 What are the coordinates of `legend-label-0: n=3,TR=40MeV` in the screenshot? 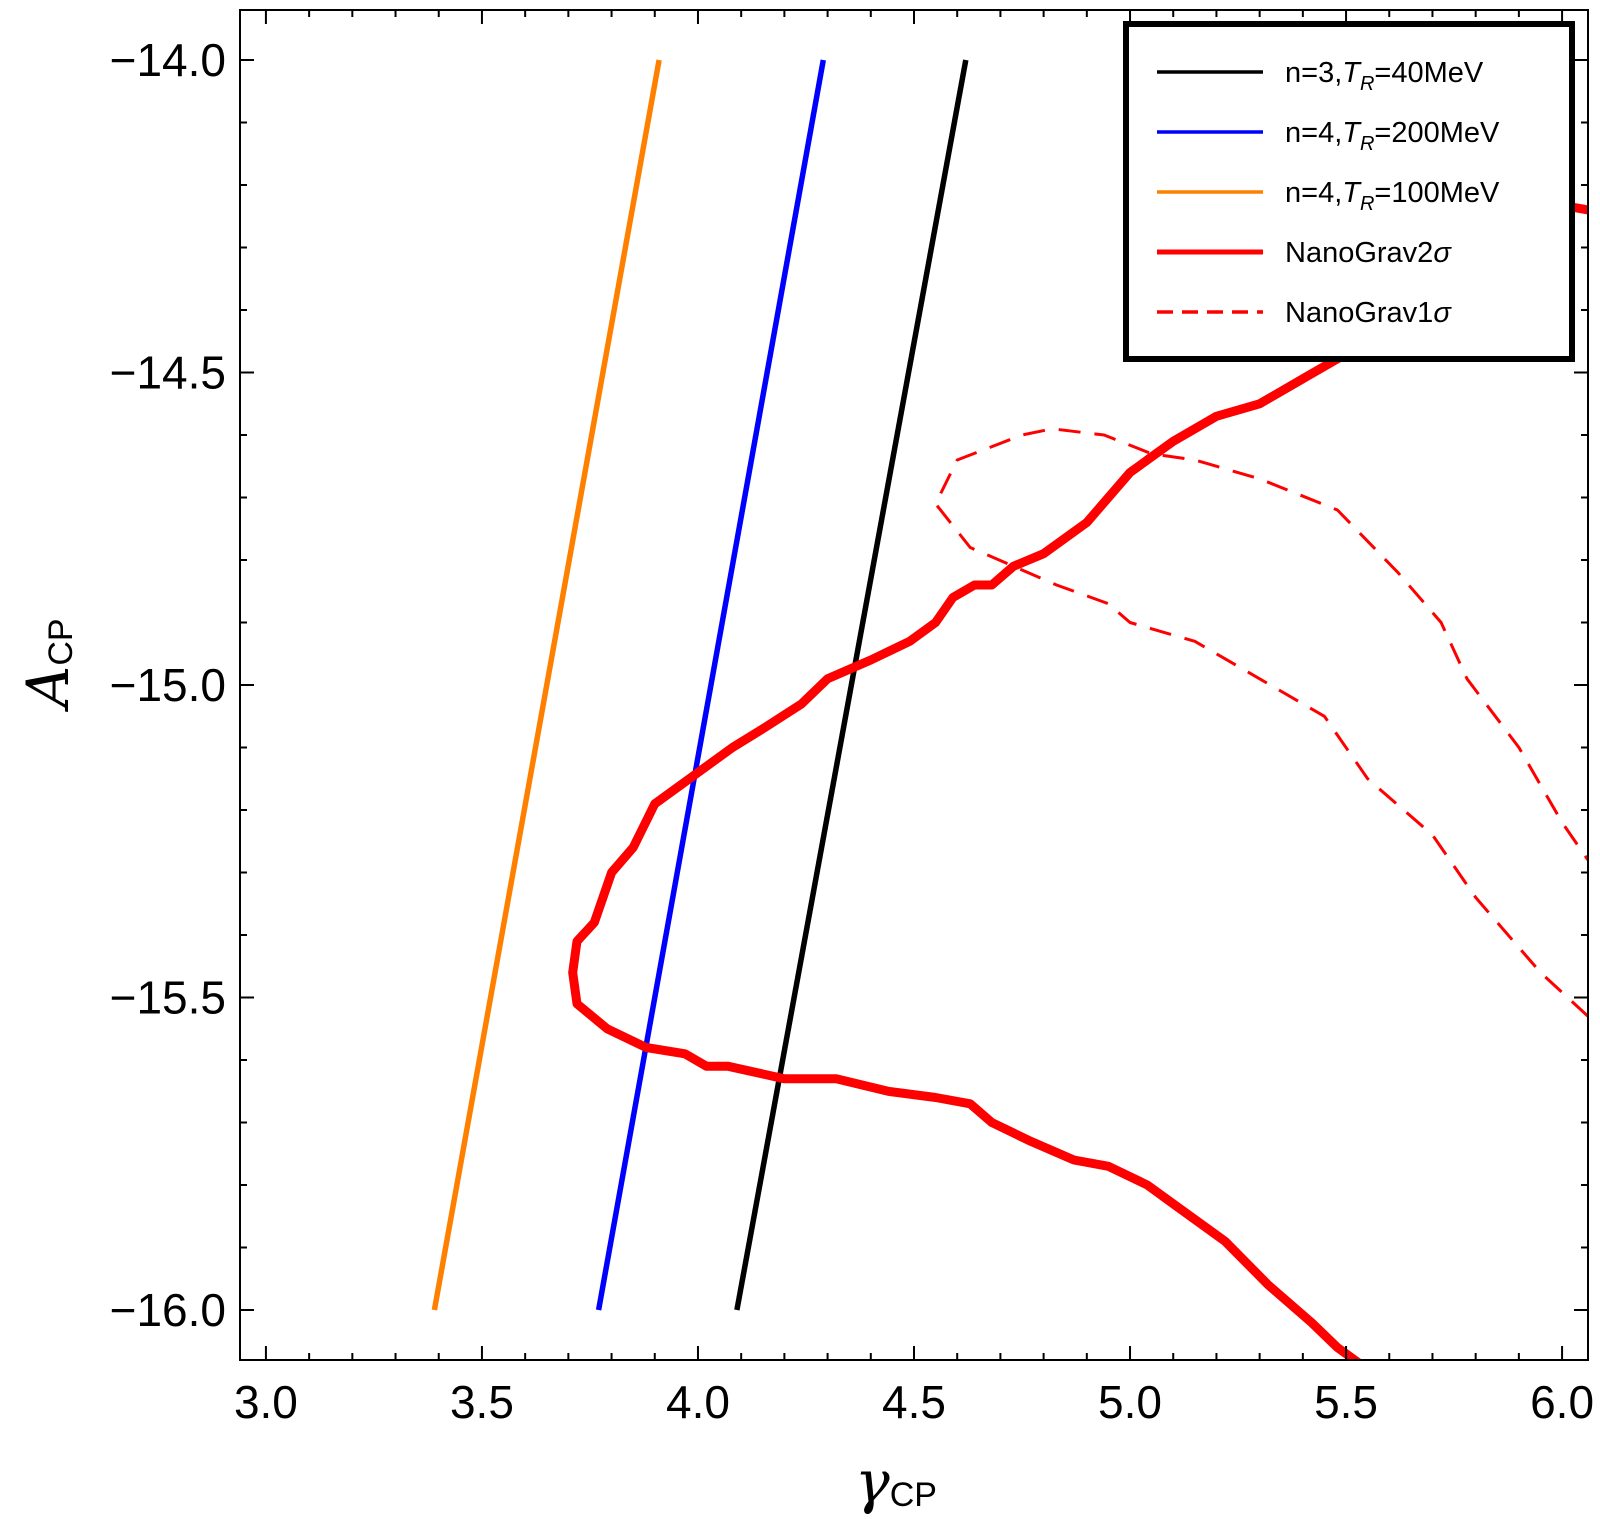 It's located at (1384, 76).